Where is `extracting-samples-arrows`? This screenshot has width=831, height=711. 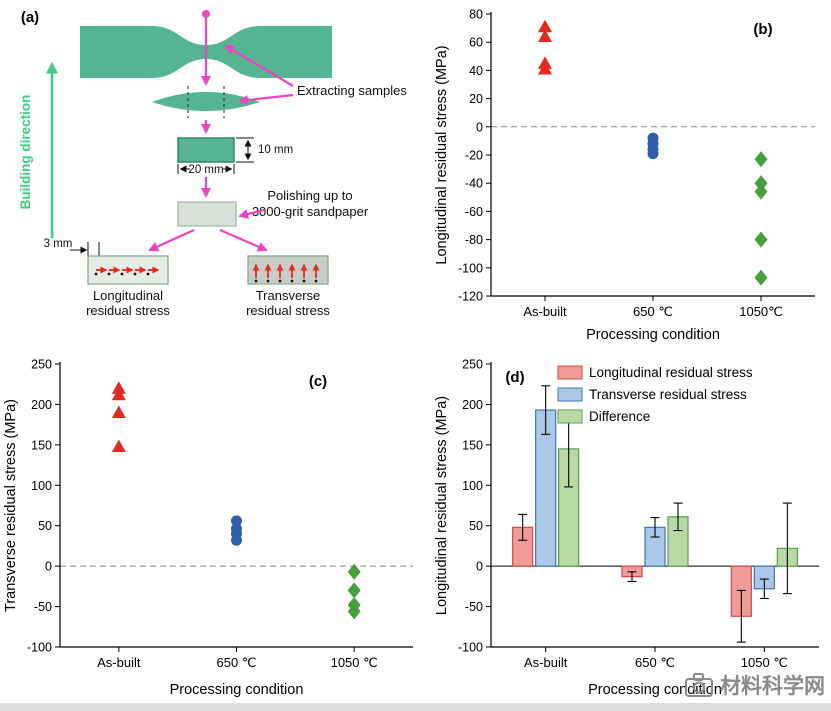
extracting-samples-arrows is located at coordinates (259, 75).